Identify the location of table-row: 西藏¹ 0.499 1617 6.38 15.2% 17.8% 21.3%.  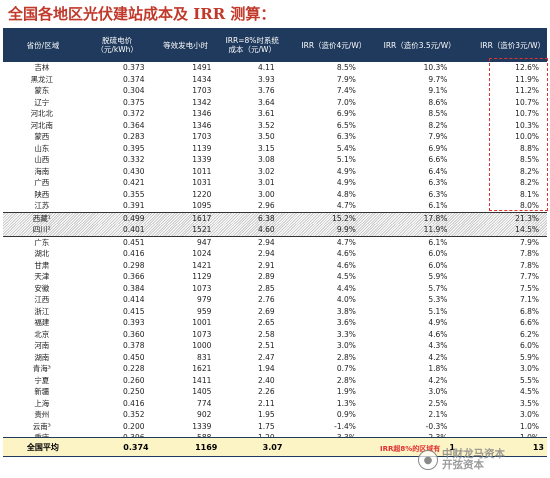
(275, 217).